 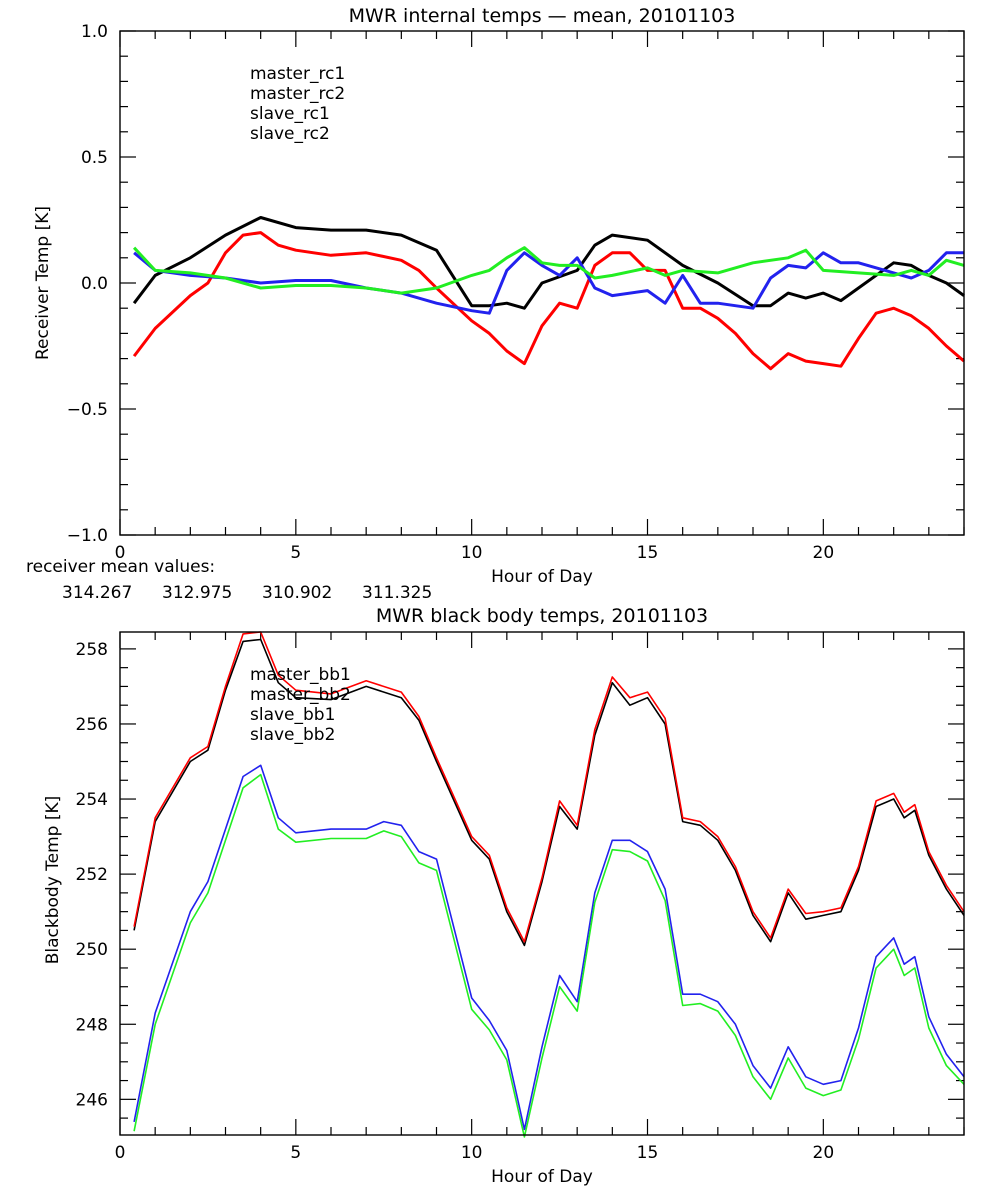 What do you see at coordinates (92, 1100) in the screenshot?
I see `y-tick-label: 246` at bounding box center [92, 1100].